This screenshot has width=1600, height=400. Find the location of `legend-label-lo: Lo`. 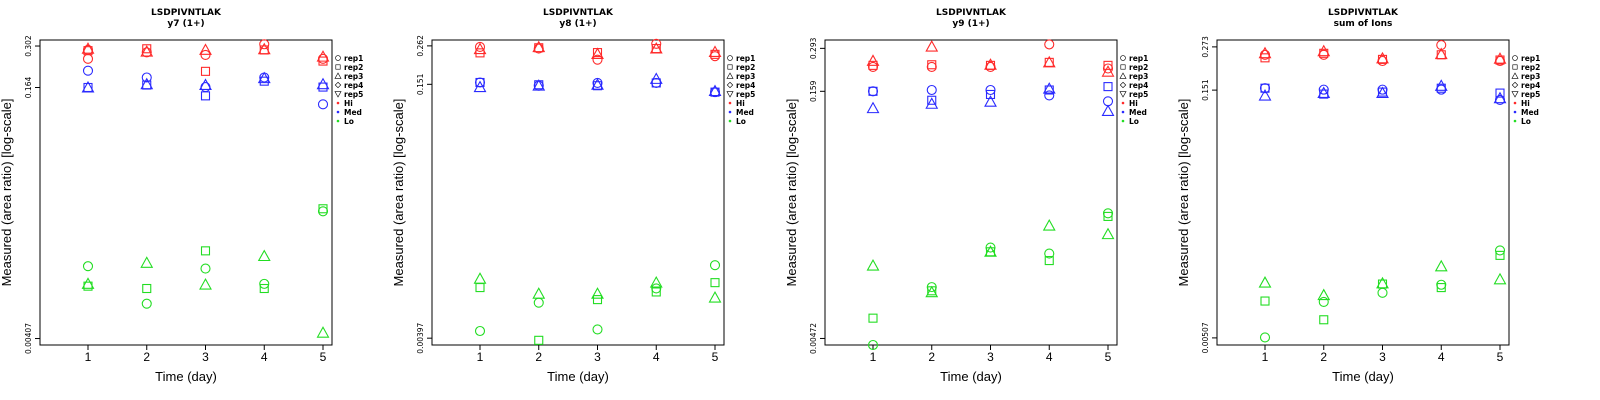

legend-label-lo: Lo is located at coordinates (741, 121).